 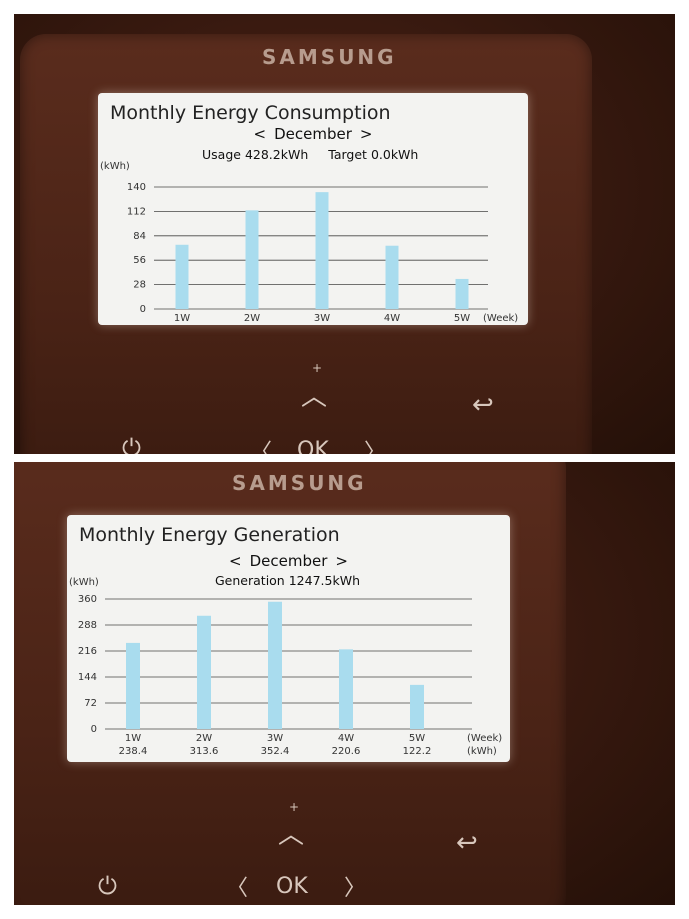 I want to click on y-tick-label: 72, so click(x=90, y=703).